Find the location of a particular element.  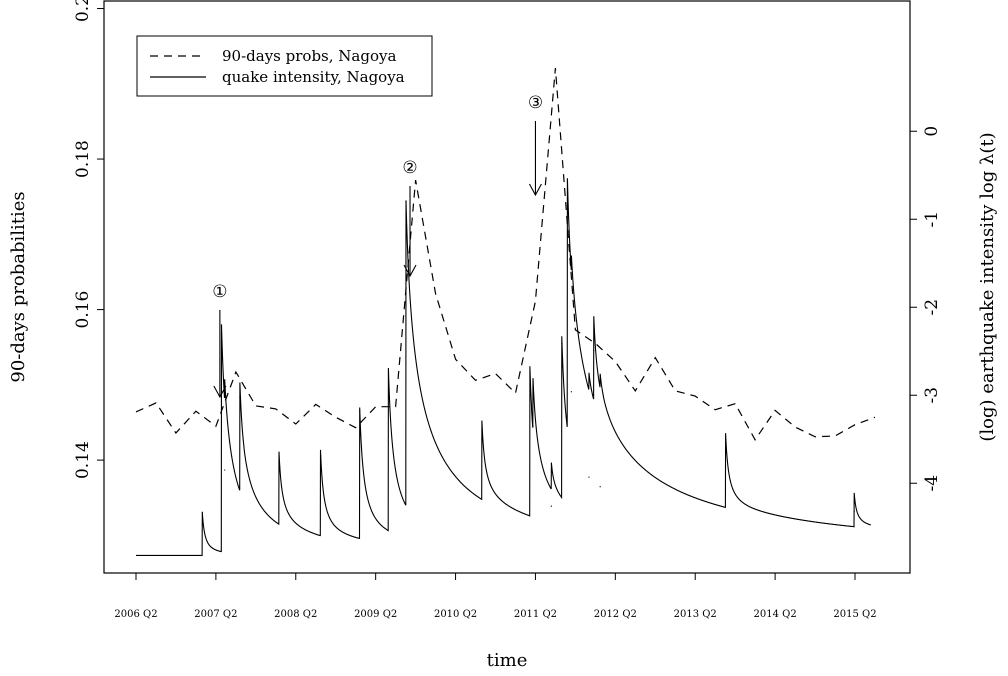

legend-label-intensity: quake intensity, Nagoya is located at coordinates (313, 77).